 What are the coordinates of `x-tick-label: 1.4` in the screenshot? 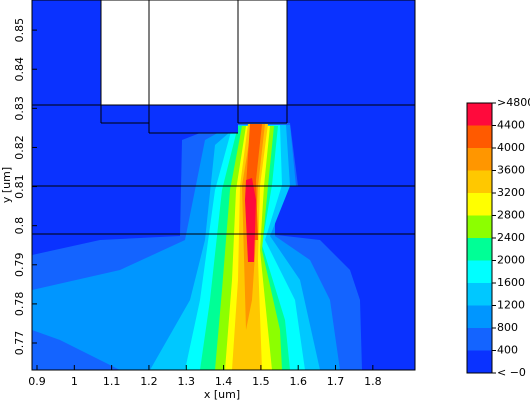 It's located at (224, 381).